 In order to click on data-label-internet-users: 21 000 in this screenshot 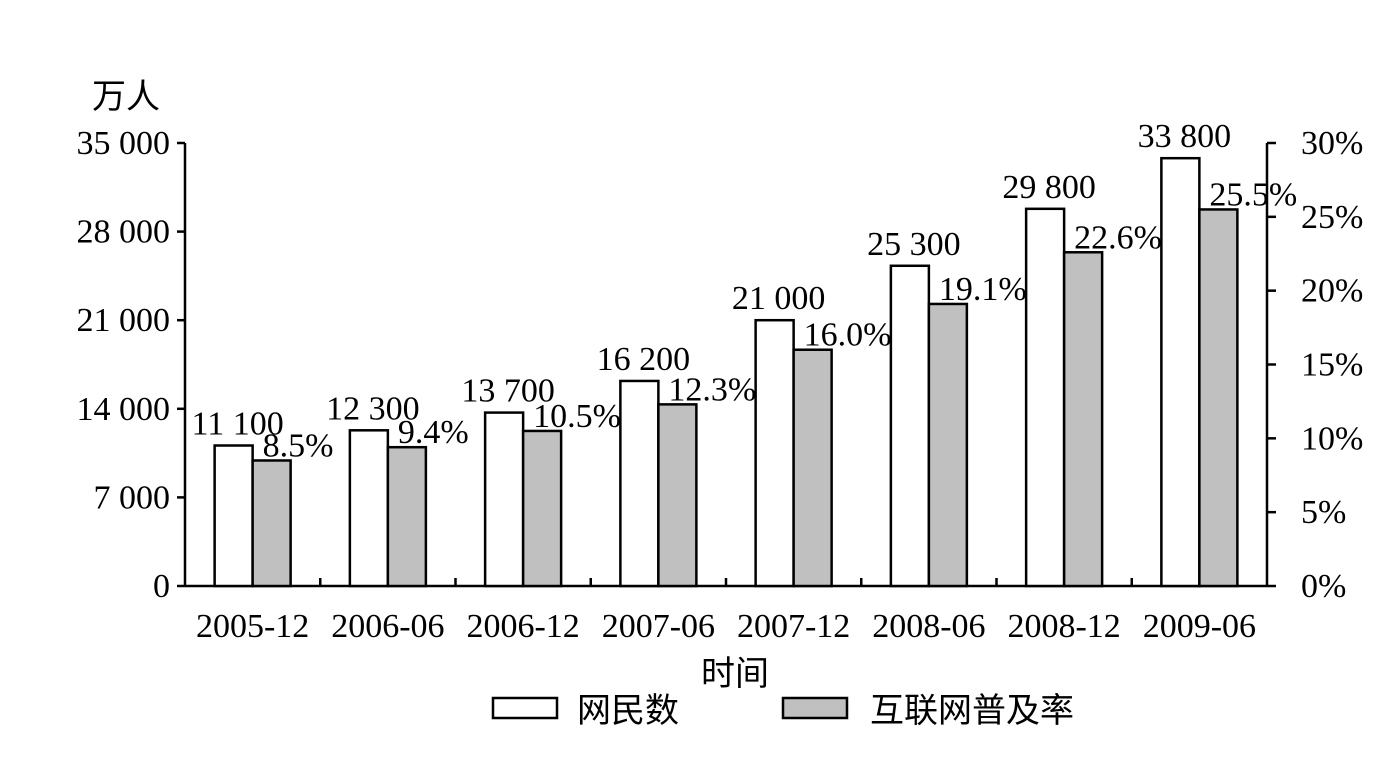, I will do `click(779, 298)`.